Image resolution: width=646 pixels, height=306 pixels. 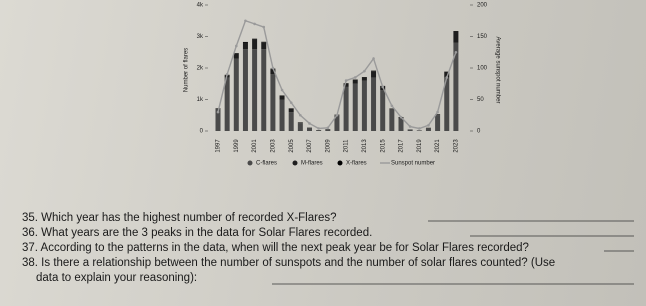 I want to click on x-tick-label: 2015, so click(x=383, y=146).